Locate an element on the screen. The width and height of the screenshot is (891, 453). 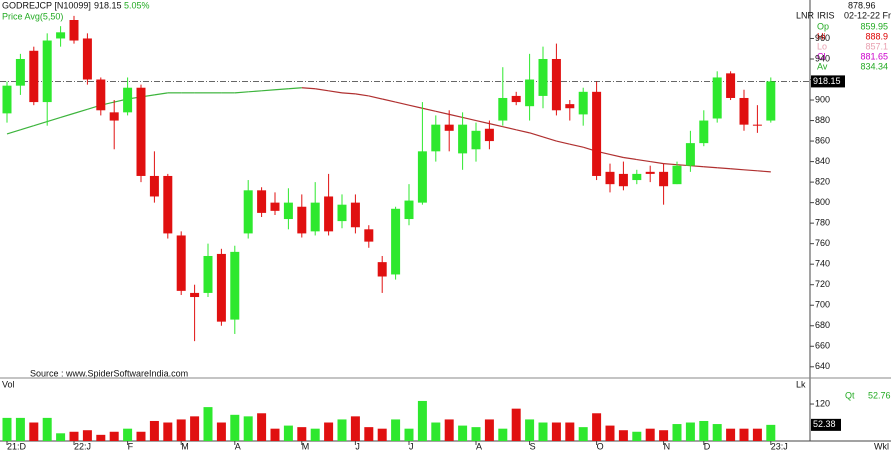
y-tick-label: 640 is located at coordinates (822, 366).